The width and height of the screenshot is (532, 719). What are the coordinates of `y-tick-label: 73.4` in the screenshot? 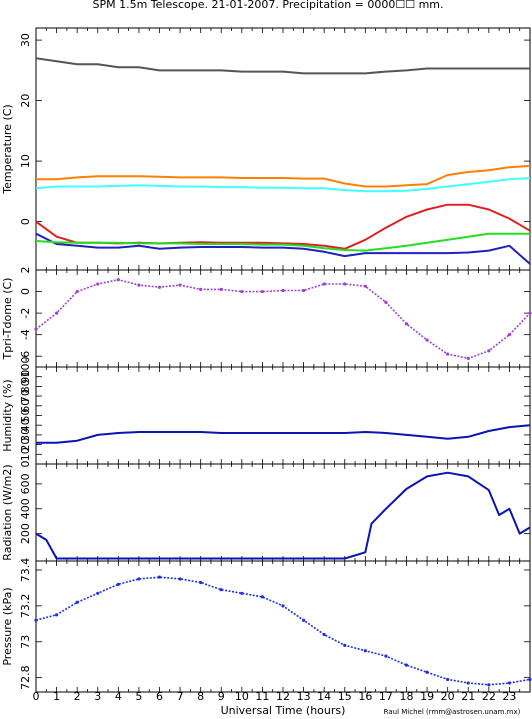 It's located at (25, 570).